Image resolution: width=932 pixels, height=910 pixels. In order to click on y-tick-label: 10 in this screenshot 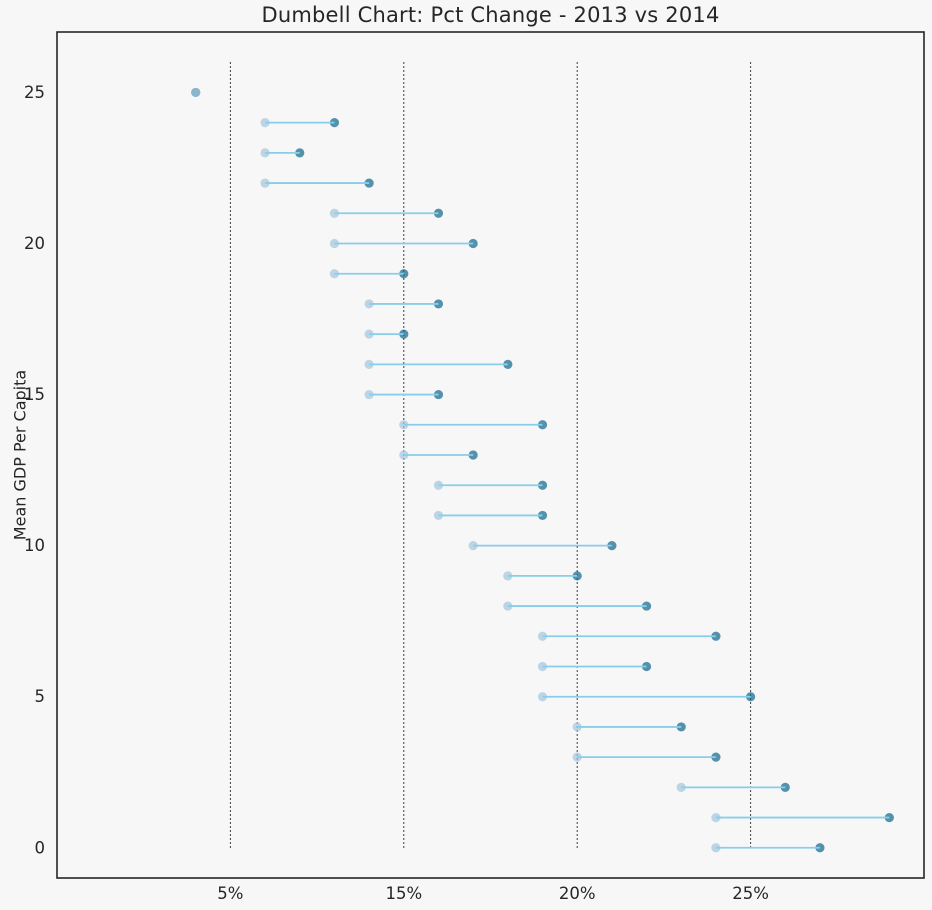, I will do `click(34, 545)`.